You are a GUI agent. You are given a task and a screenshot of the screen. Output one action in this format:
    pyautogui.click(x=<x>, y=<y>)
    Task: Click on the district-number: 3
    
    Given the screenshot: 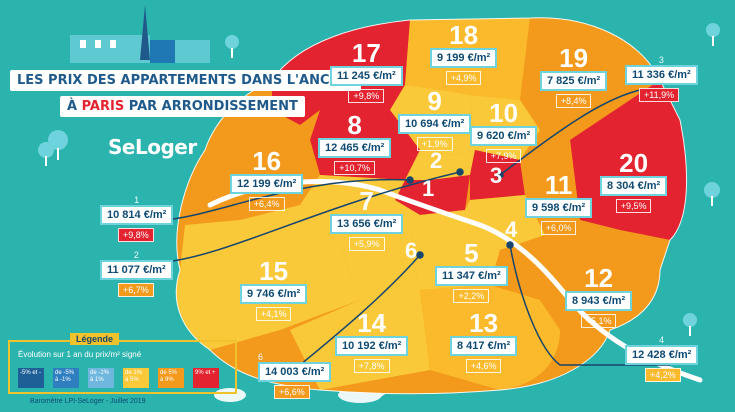 What is the action you would take?
    pyautogui.click(x=496, y=175)
    